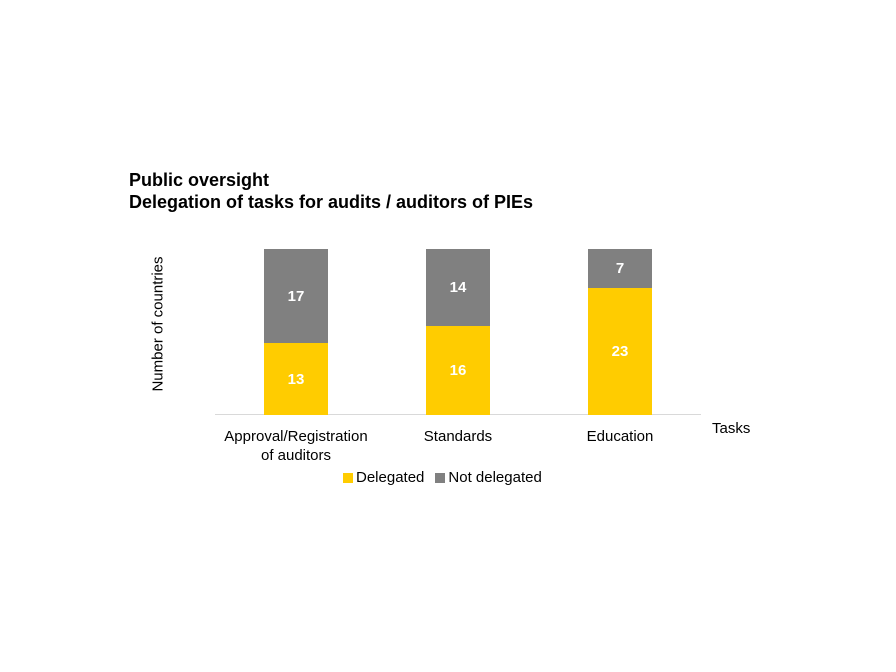 Image resolution: width=896 pixels, height=672 pixels. Describe the element at coordinates (495, 477) in the screenshot. I see `legend-label: Not delegated` at that location.